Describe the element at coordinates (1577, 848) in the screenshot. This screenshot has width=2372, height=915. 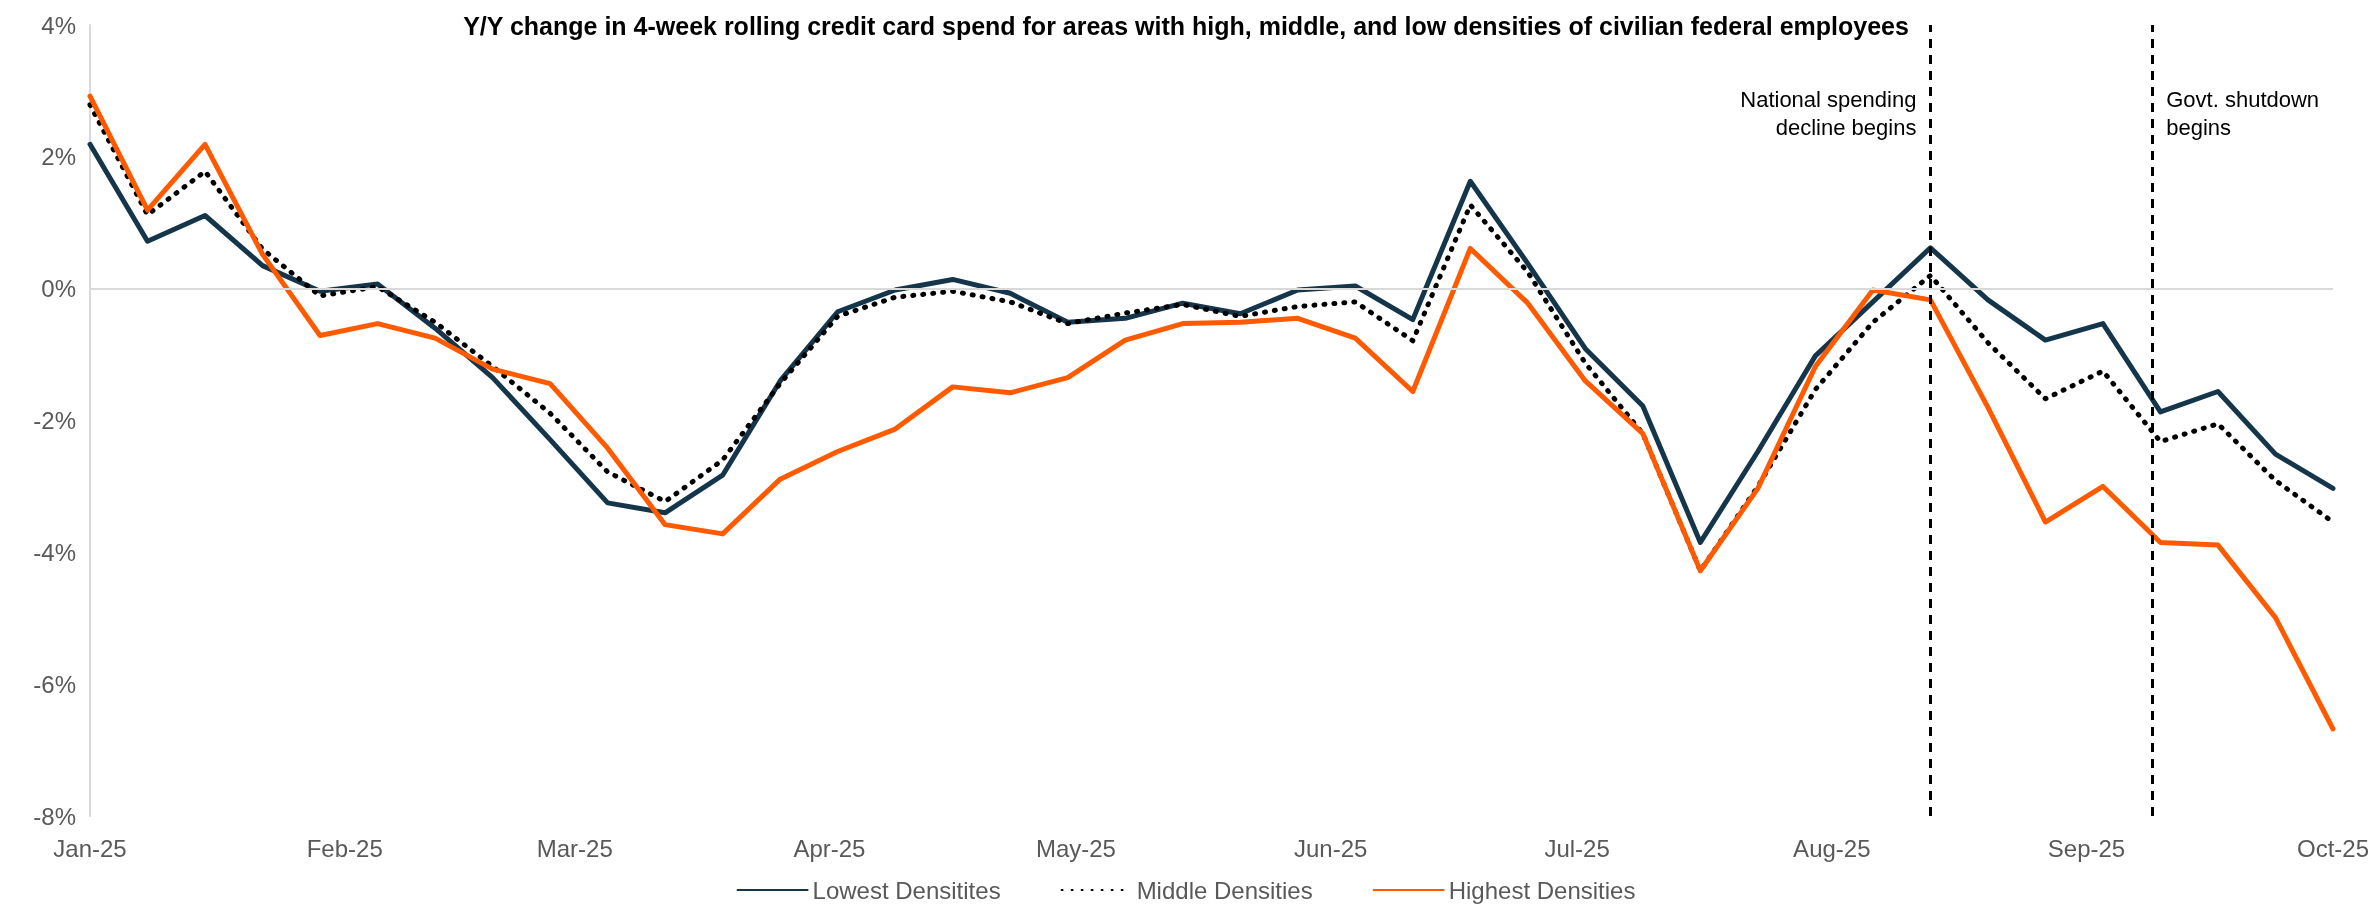
I see `x-tick-label: Jul-25` at that location.